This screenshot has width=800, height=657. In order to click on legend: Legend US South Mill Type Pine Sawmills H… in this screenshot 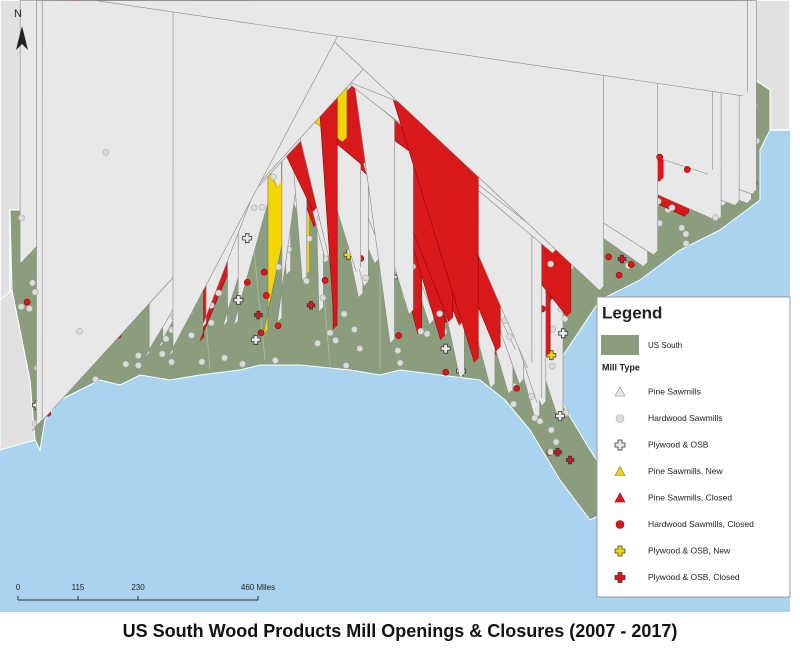, I will do `click(693, 447)`.